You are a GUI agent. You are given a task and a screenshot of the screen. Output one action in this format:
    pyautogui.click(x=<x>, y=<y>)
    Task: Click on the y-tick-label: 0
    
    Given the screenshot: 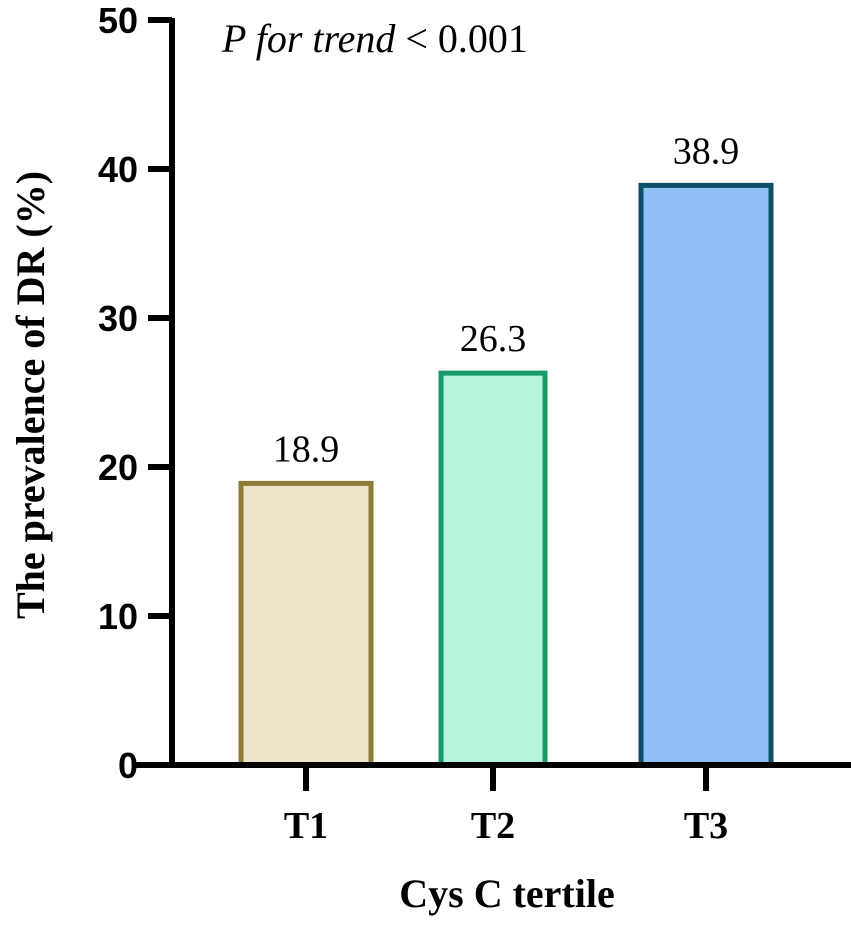 What is the action you would take?
    pyautogui.click(x=128, y=765)
    